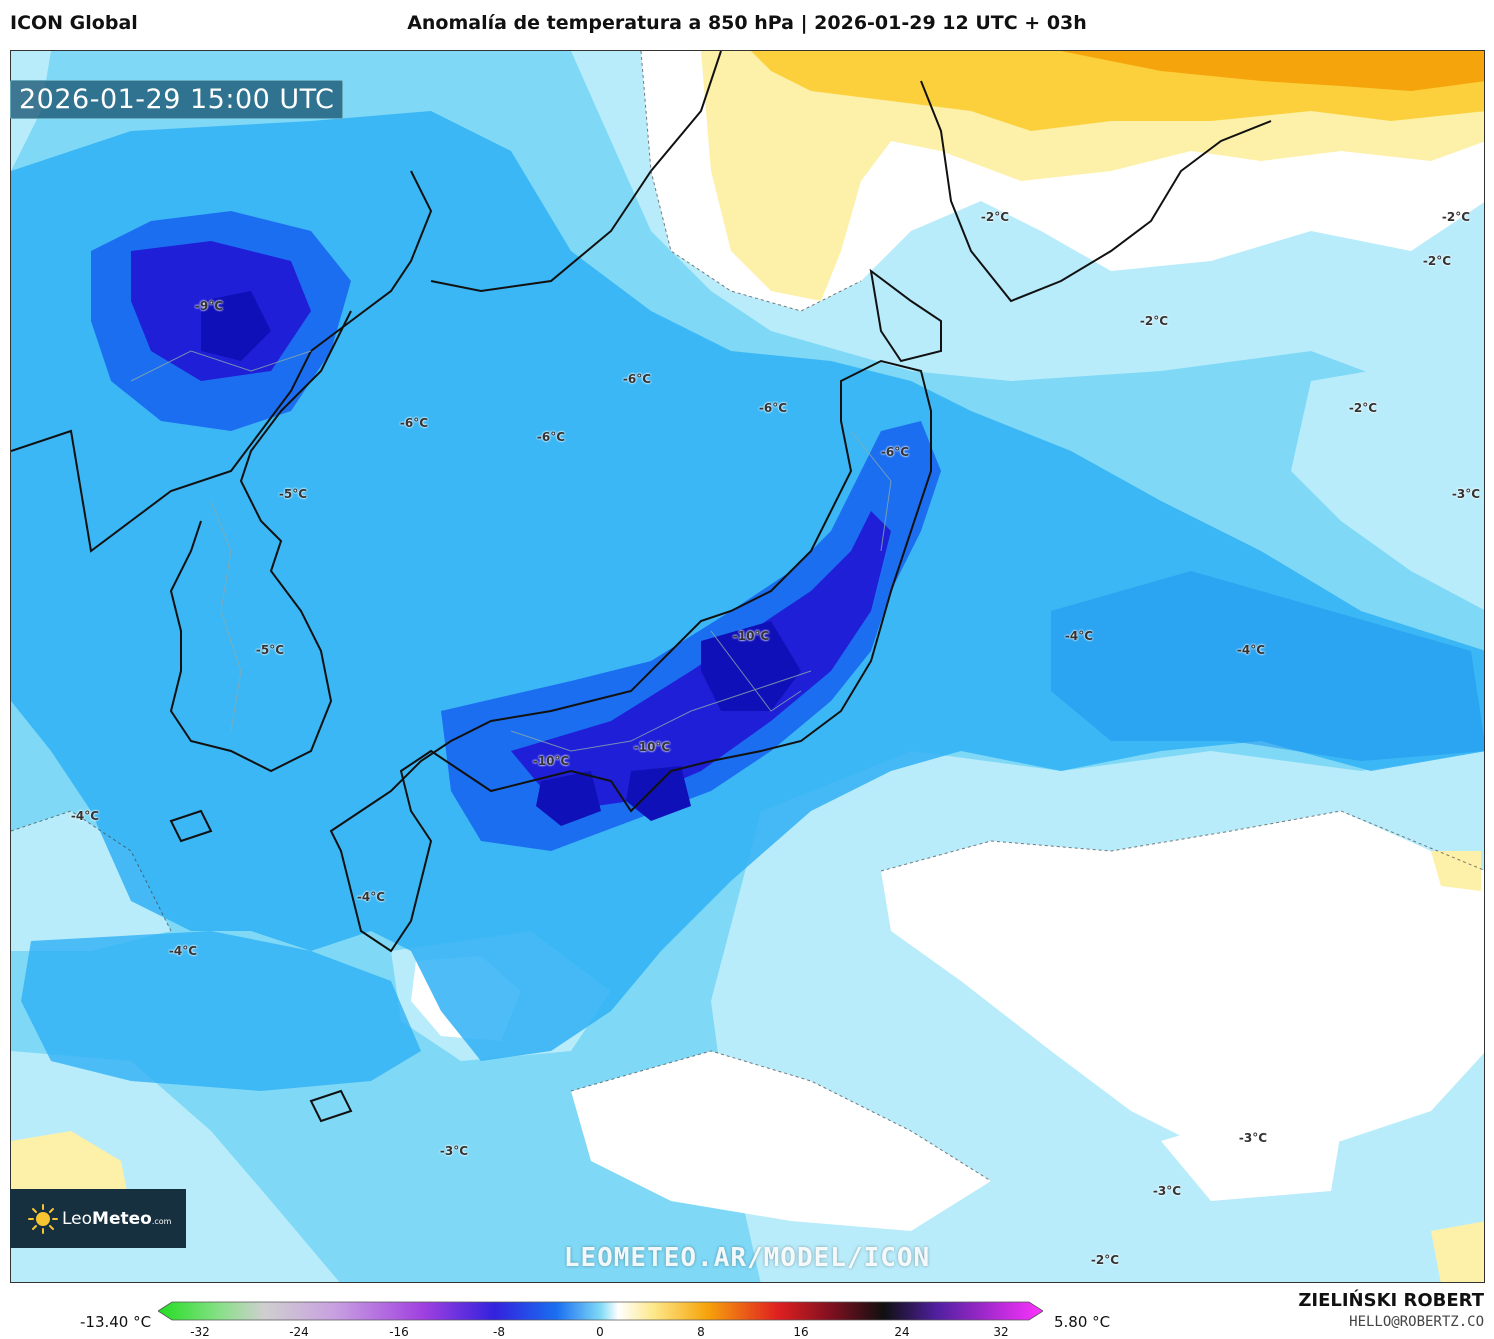 This screenshot has width=1494, height=1339. Describe the element at coordinates (747, 1258) in the screenshot. I see `watermark-url: LEOMETEO.AR/MODEL/ICON` at that location.